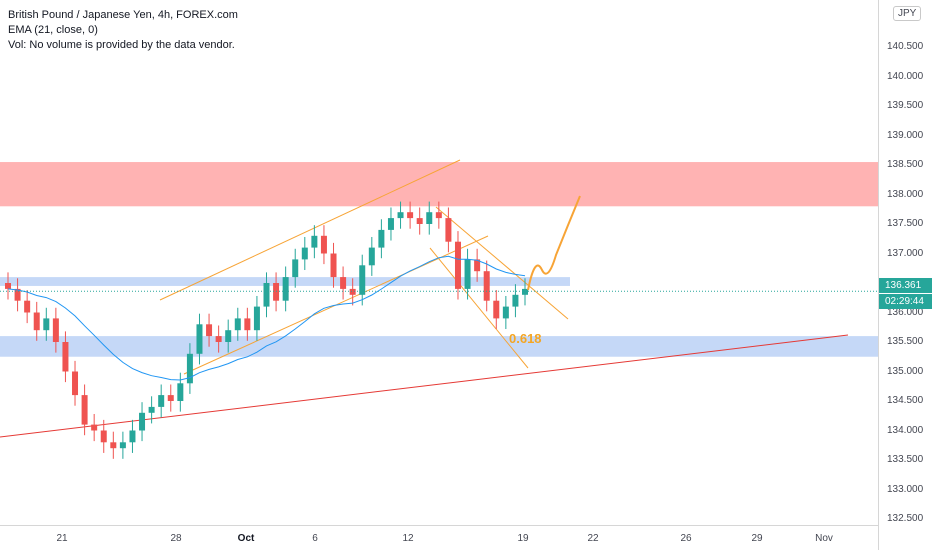 Image resolution: width=932 pixels, height=550 pixels. What do you see at coordinates (905, 430) in the screenshot?
I see `price-tick-label: 134.000` at bounding box center [905, 430].